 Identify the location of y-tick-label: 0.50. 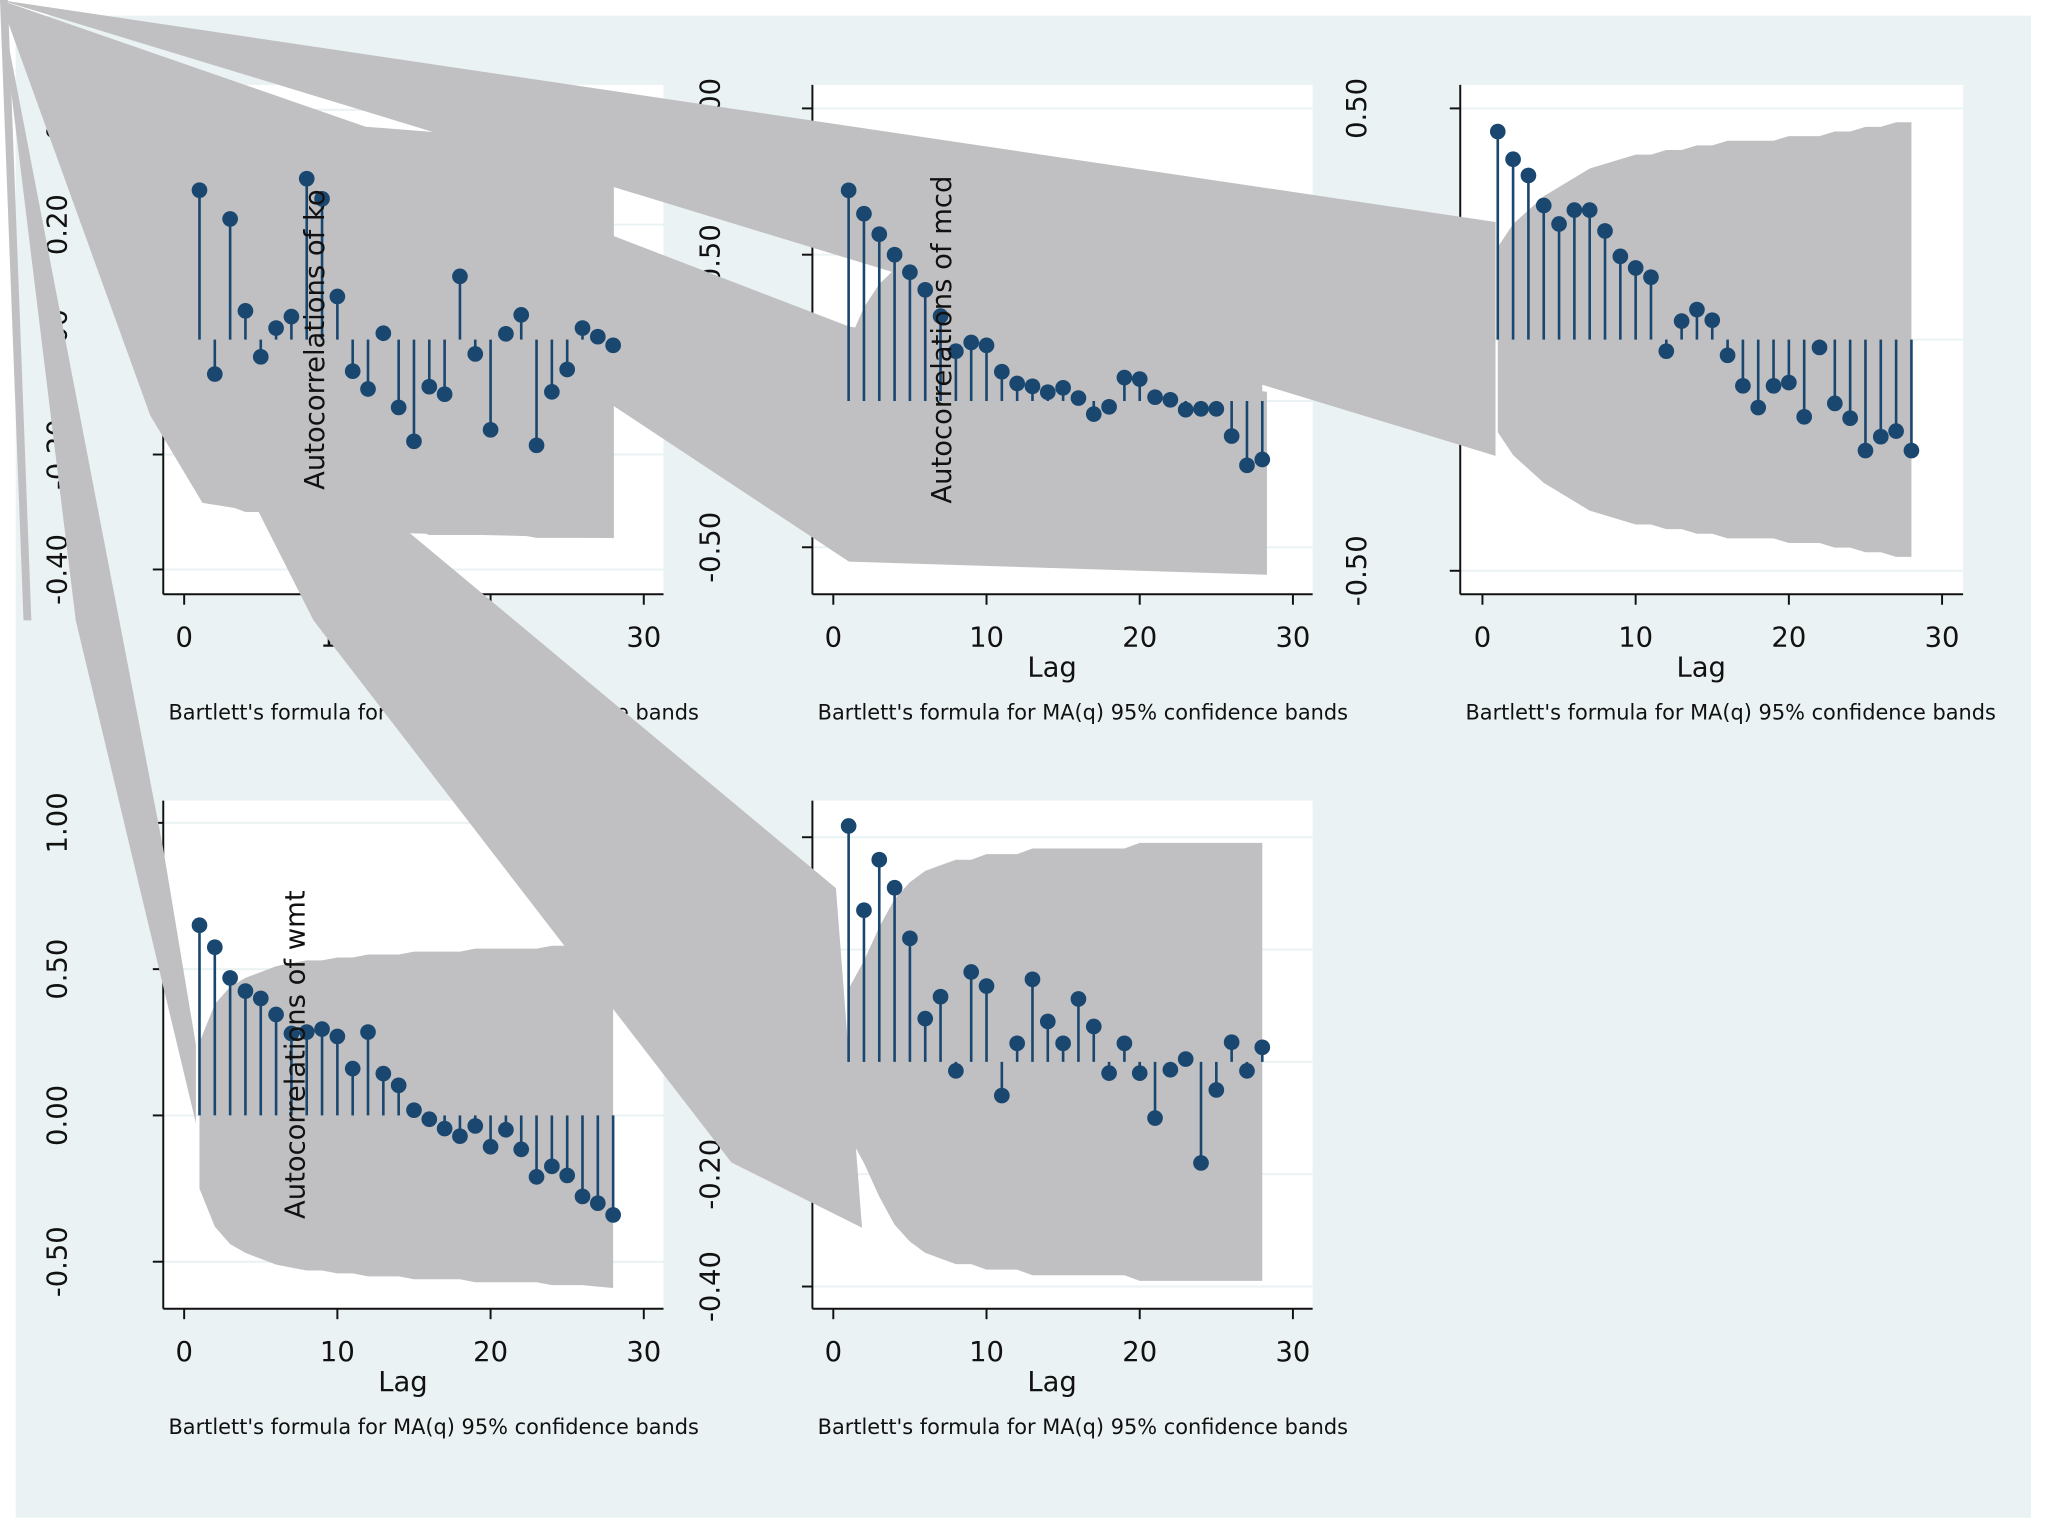
(1357, 108).